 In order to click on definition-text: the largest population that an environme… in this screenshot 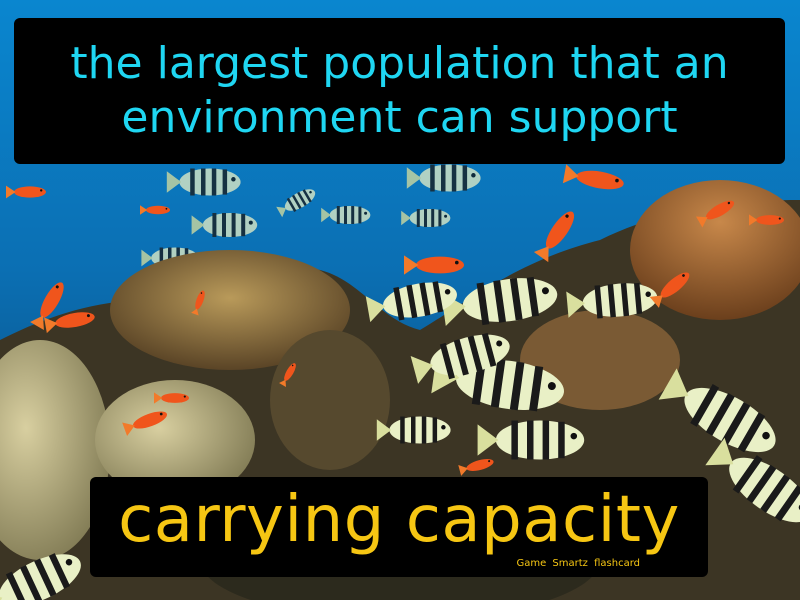, I will do `click(399, 90)`.